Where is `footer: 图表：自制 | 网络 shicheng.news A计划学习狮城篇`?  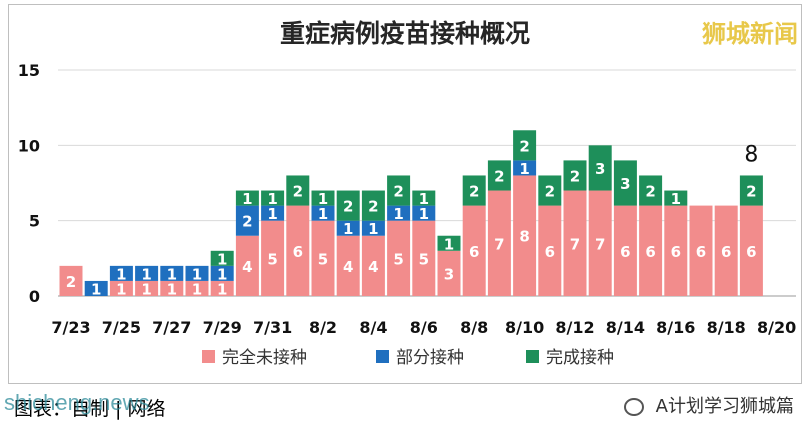 footer: 图表：自制 | 网络 shicheng.news A计划学习狮城篇 is located at coordinates (405, 405).